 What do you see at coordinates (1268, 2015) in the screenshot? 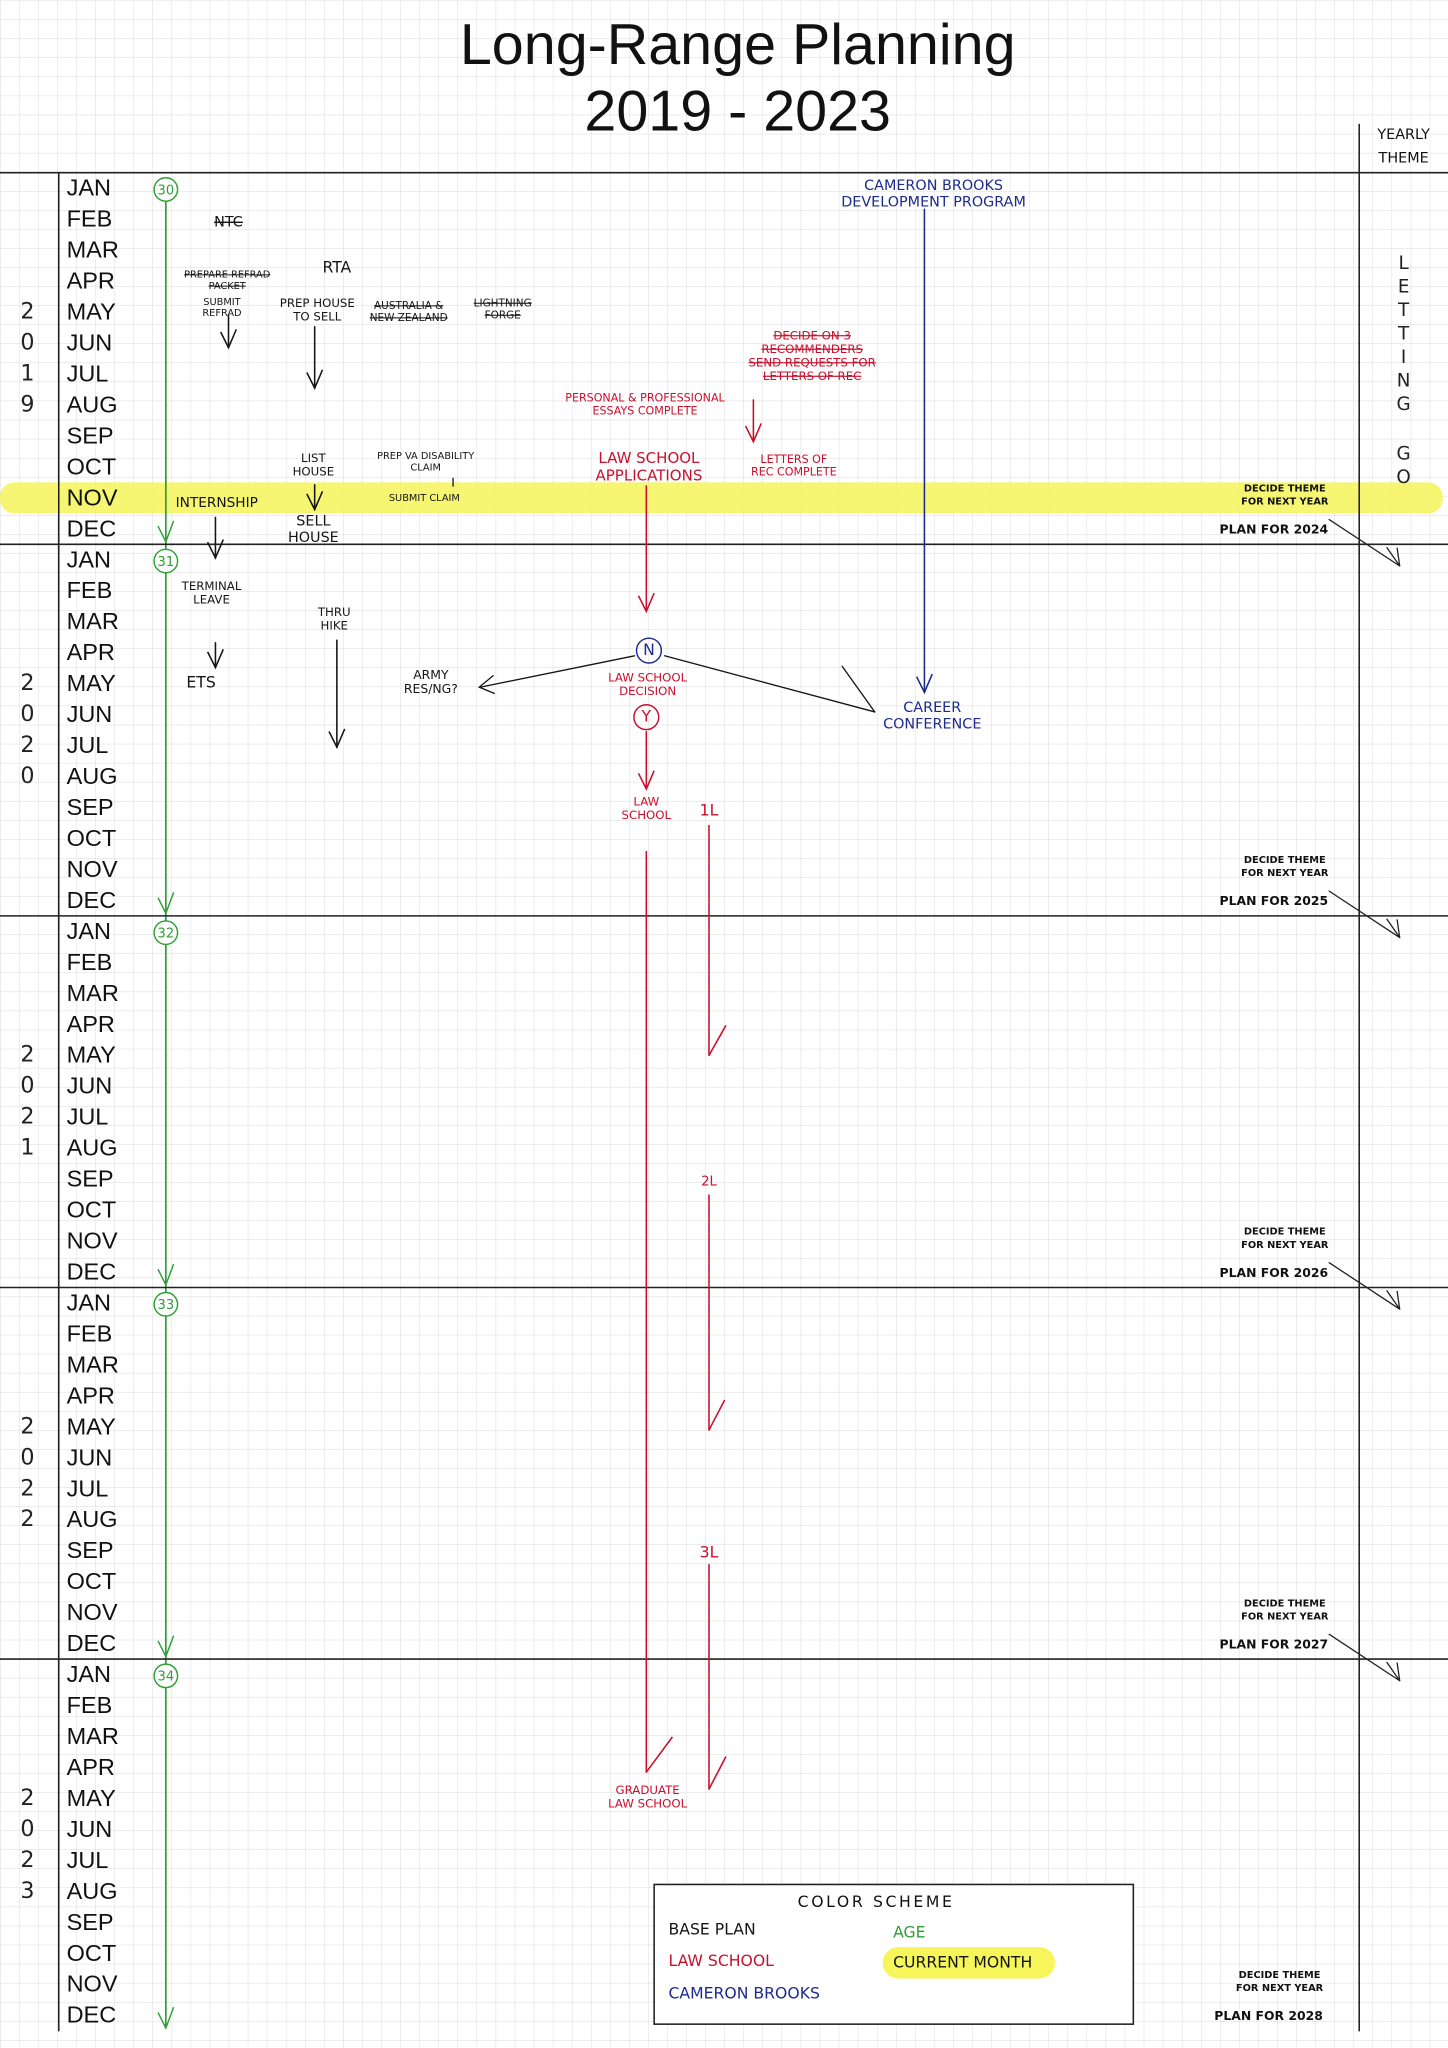
I see `plan-label: PLAN FOR 2028` at bounding box center [1268, 2015].